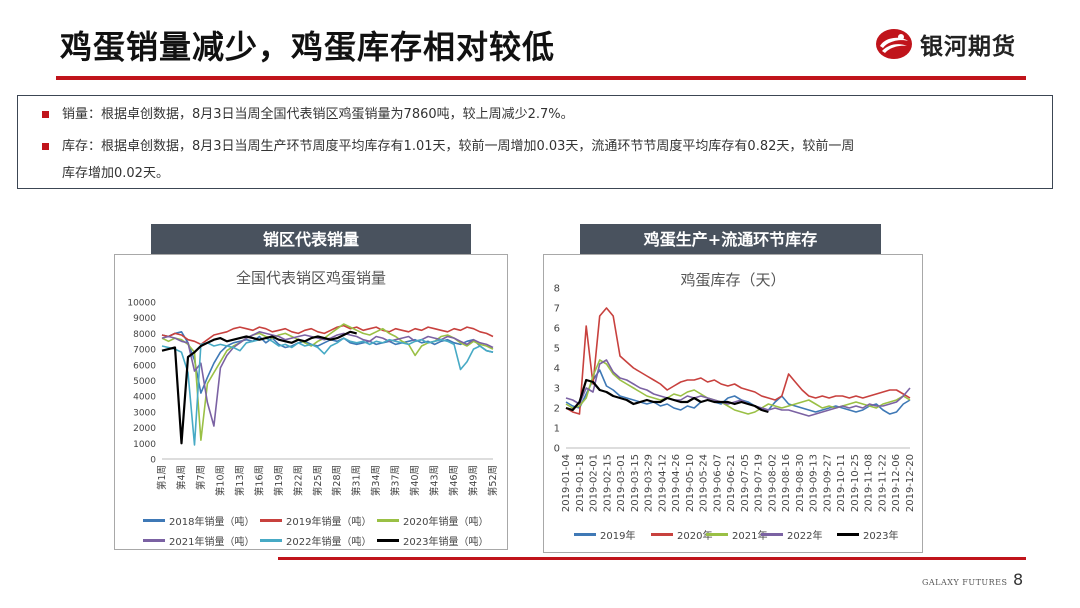 The image size is (1080, 608). What do you see at coordinates (869, 483) in the screenshot?
I see `x-tick-label: 2019-11-08` at bounding box center [869, 483].